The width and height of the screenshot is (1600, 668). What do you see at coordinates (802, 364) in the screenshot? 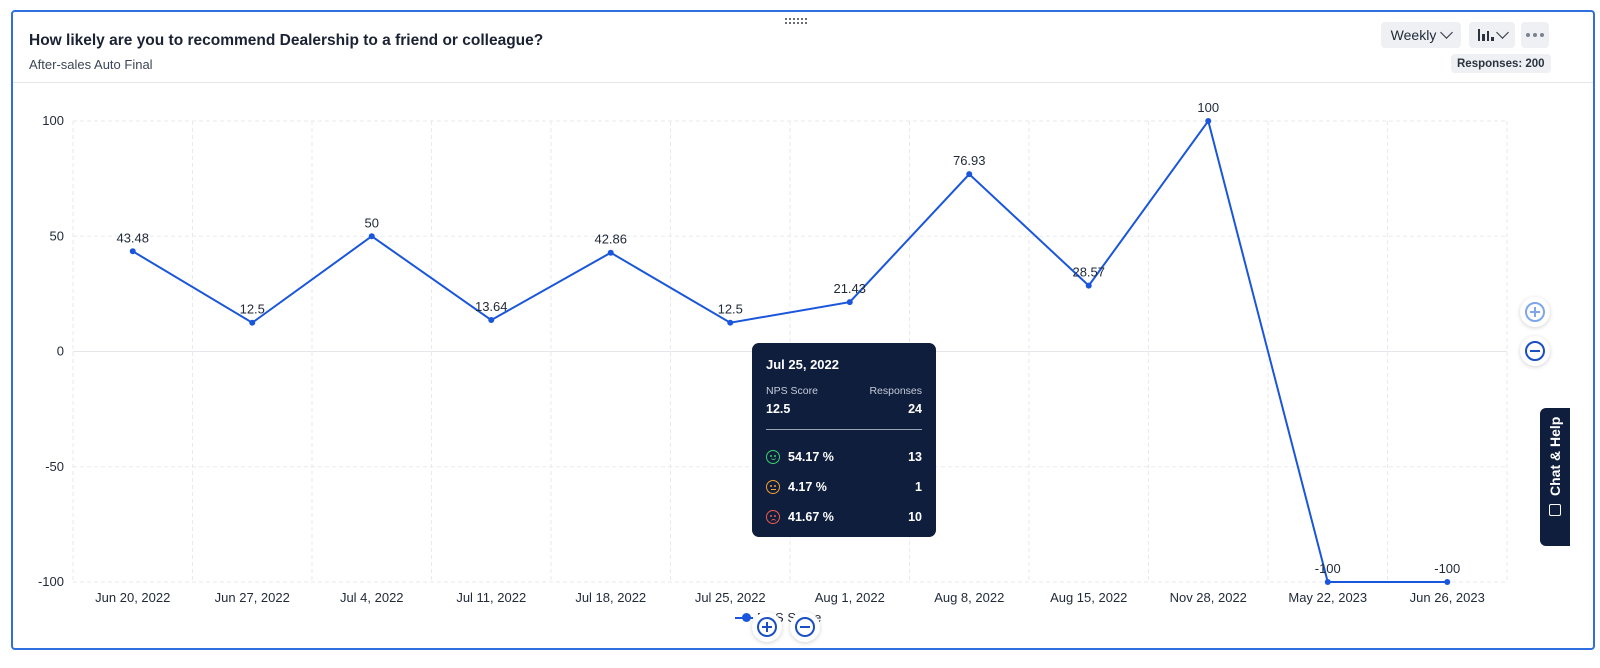
I see `tooltip-date: Jul 25, 2022` at bounding box center [802, 364].